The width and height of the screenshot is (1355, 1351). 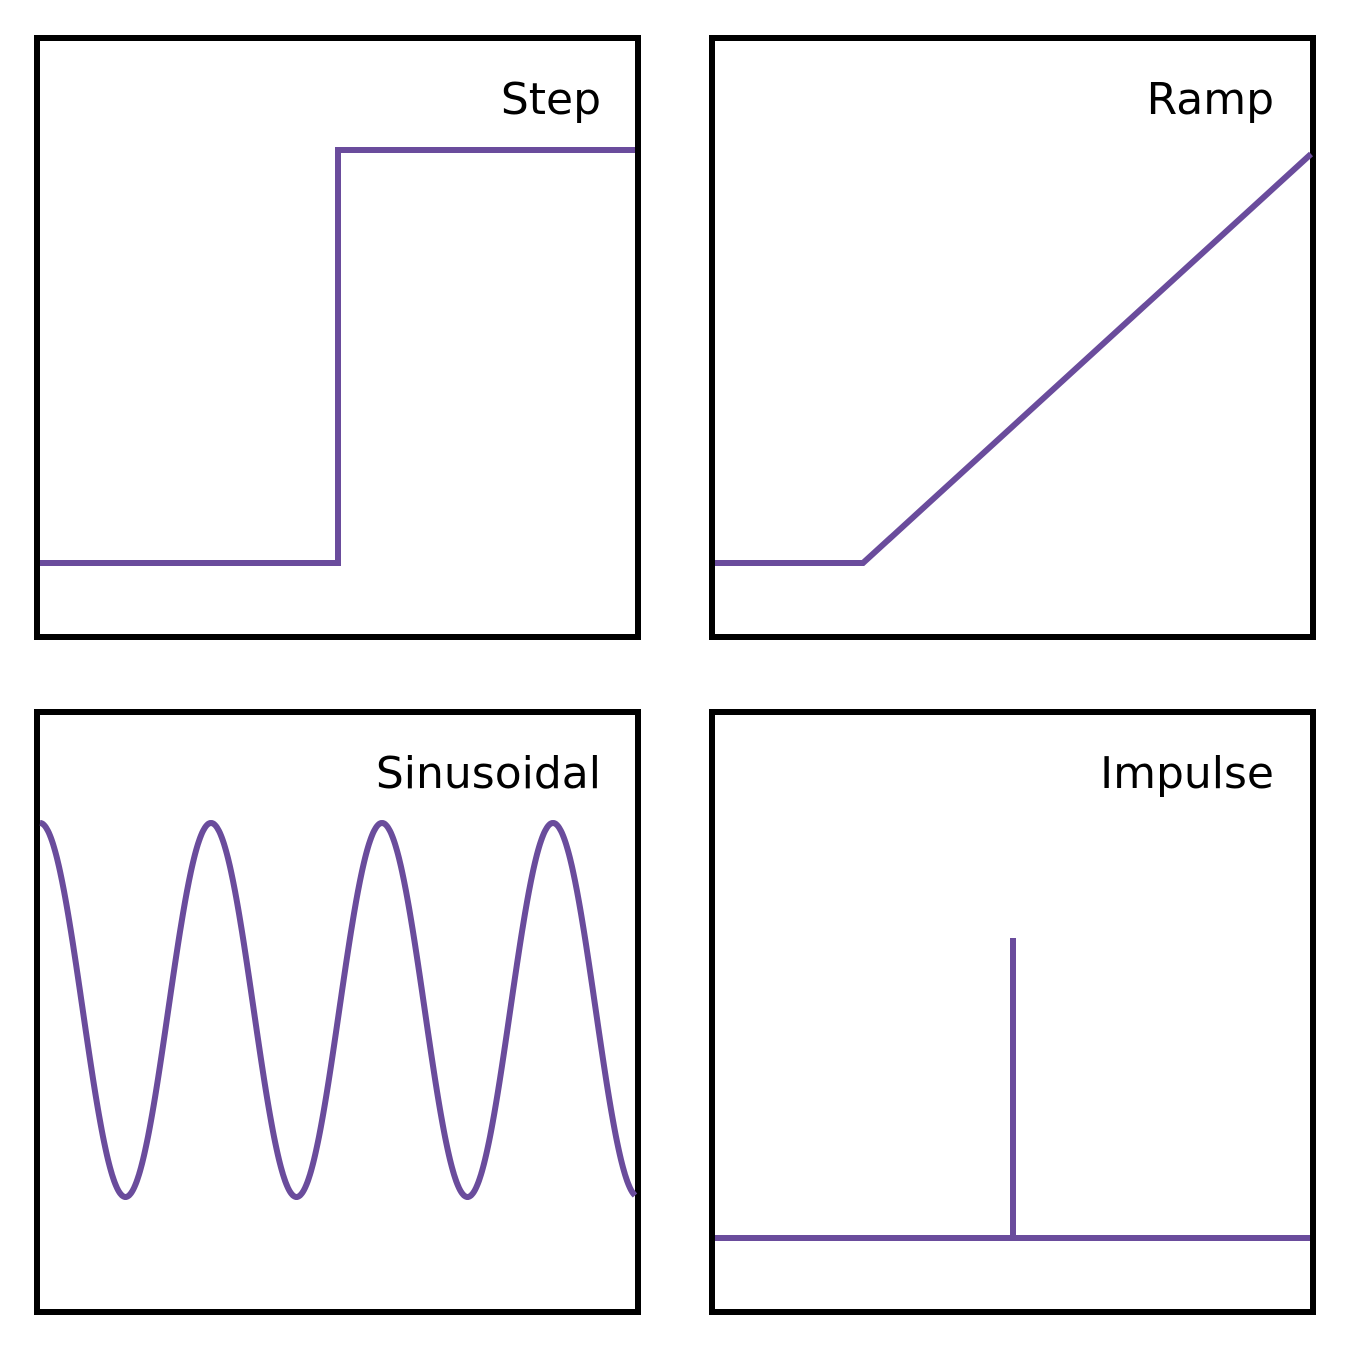 What do you see at coordinates (1187, 773) in the screenshot?
I see `panel-impulse-title: Impulse` at bounding box center [1187, 773].